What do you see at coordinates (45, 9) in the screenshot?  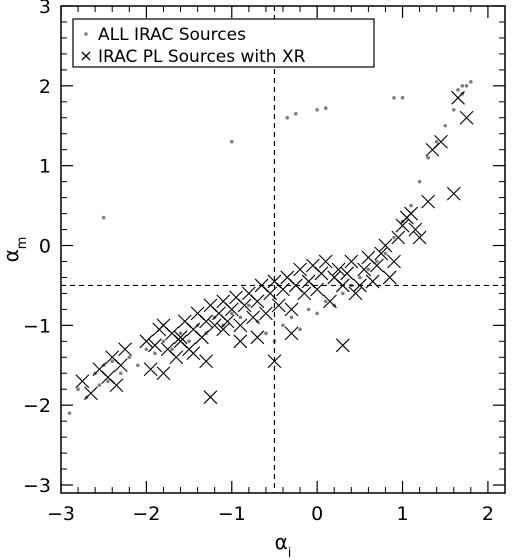 I see `y-tick-label: 3` at bounding box center [45, 9].